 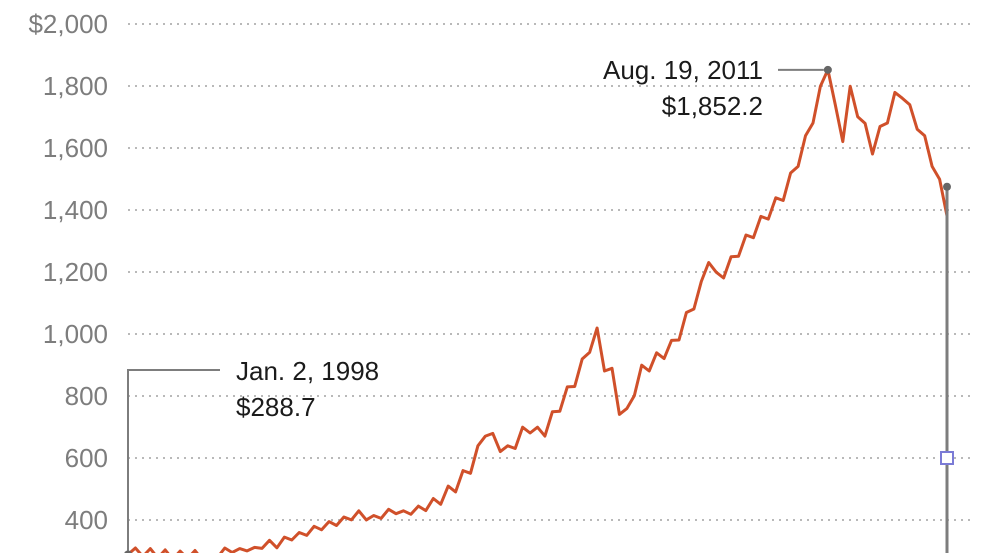 What do you see at coordinates (276, 407) in the screenshot?
I see `start-value-label: $288.7` at bounding box center [276, 407].